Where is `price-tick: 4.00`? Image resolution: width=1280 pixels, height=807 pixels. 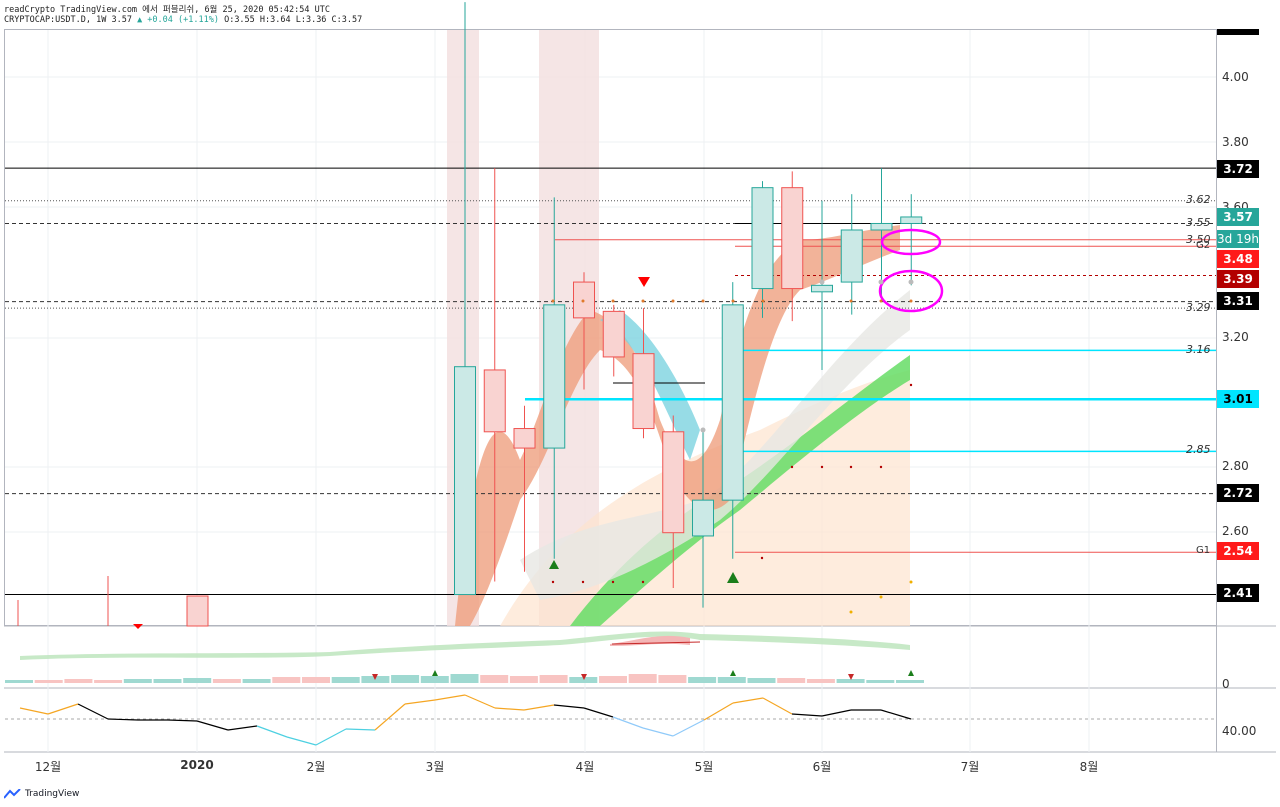
price-tick: 4.00 is located at coordinates (1235, 77).